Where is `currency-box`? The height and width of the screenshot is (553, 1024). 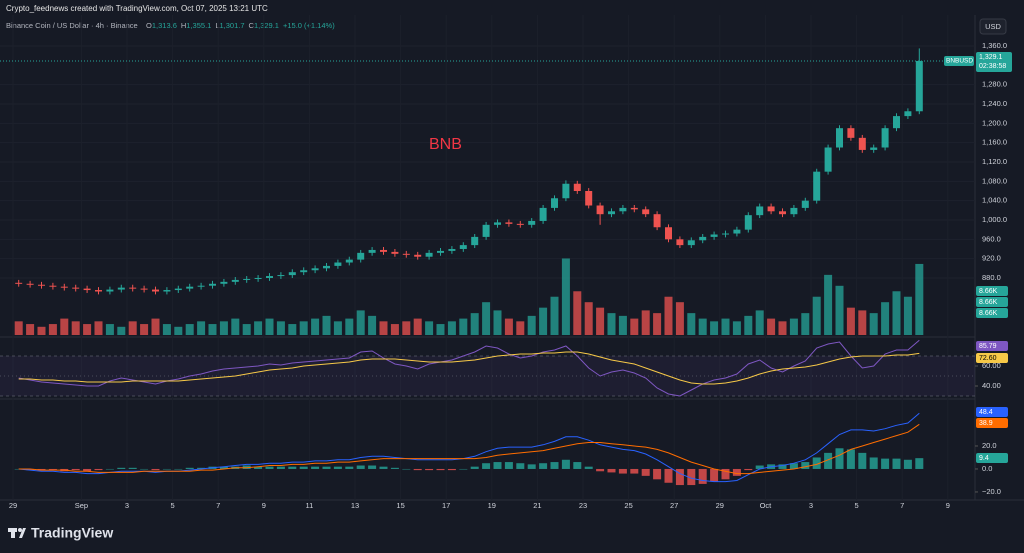
currency-box is located at coordinates (993, 26).